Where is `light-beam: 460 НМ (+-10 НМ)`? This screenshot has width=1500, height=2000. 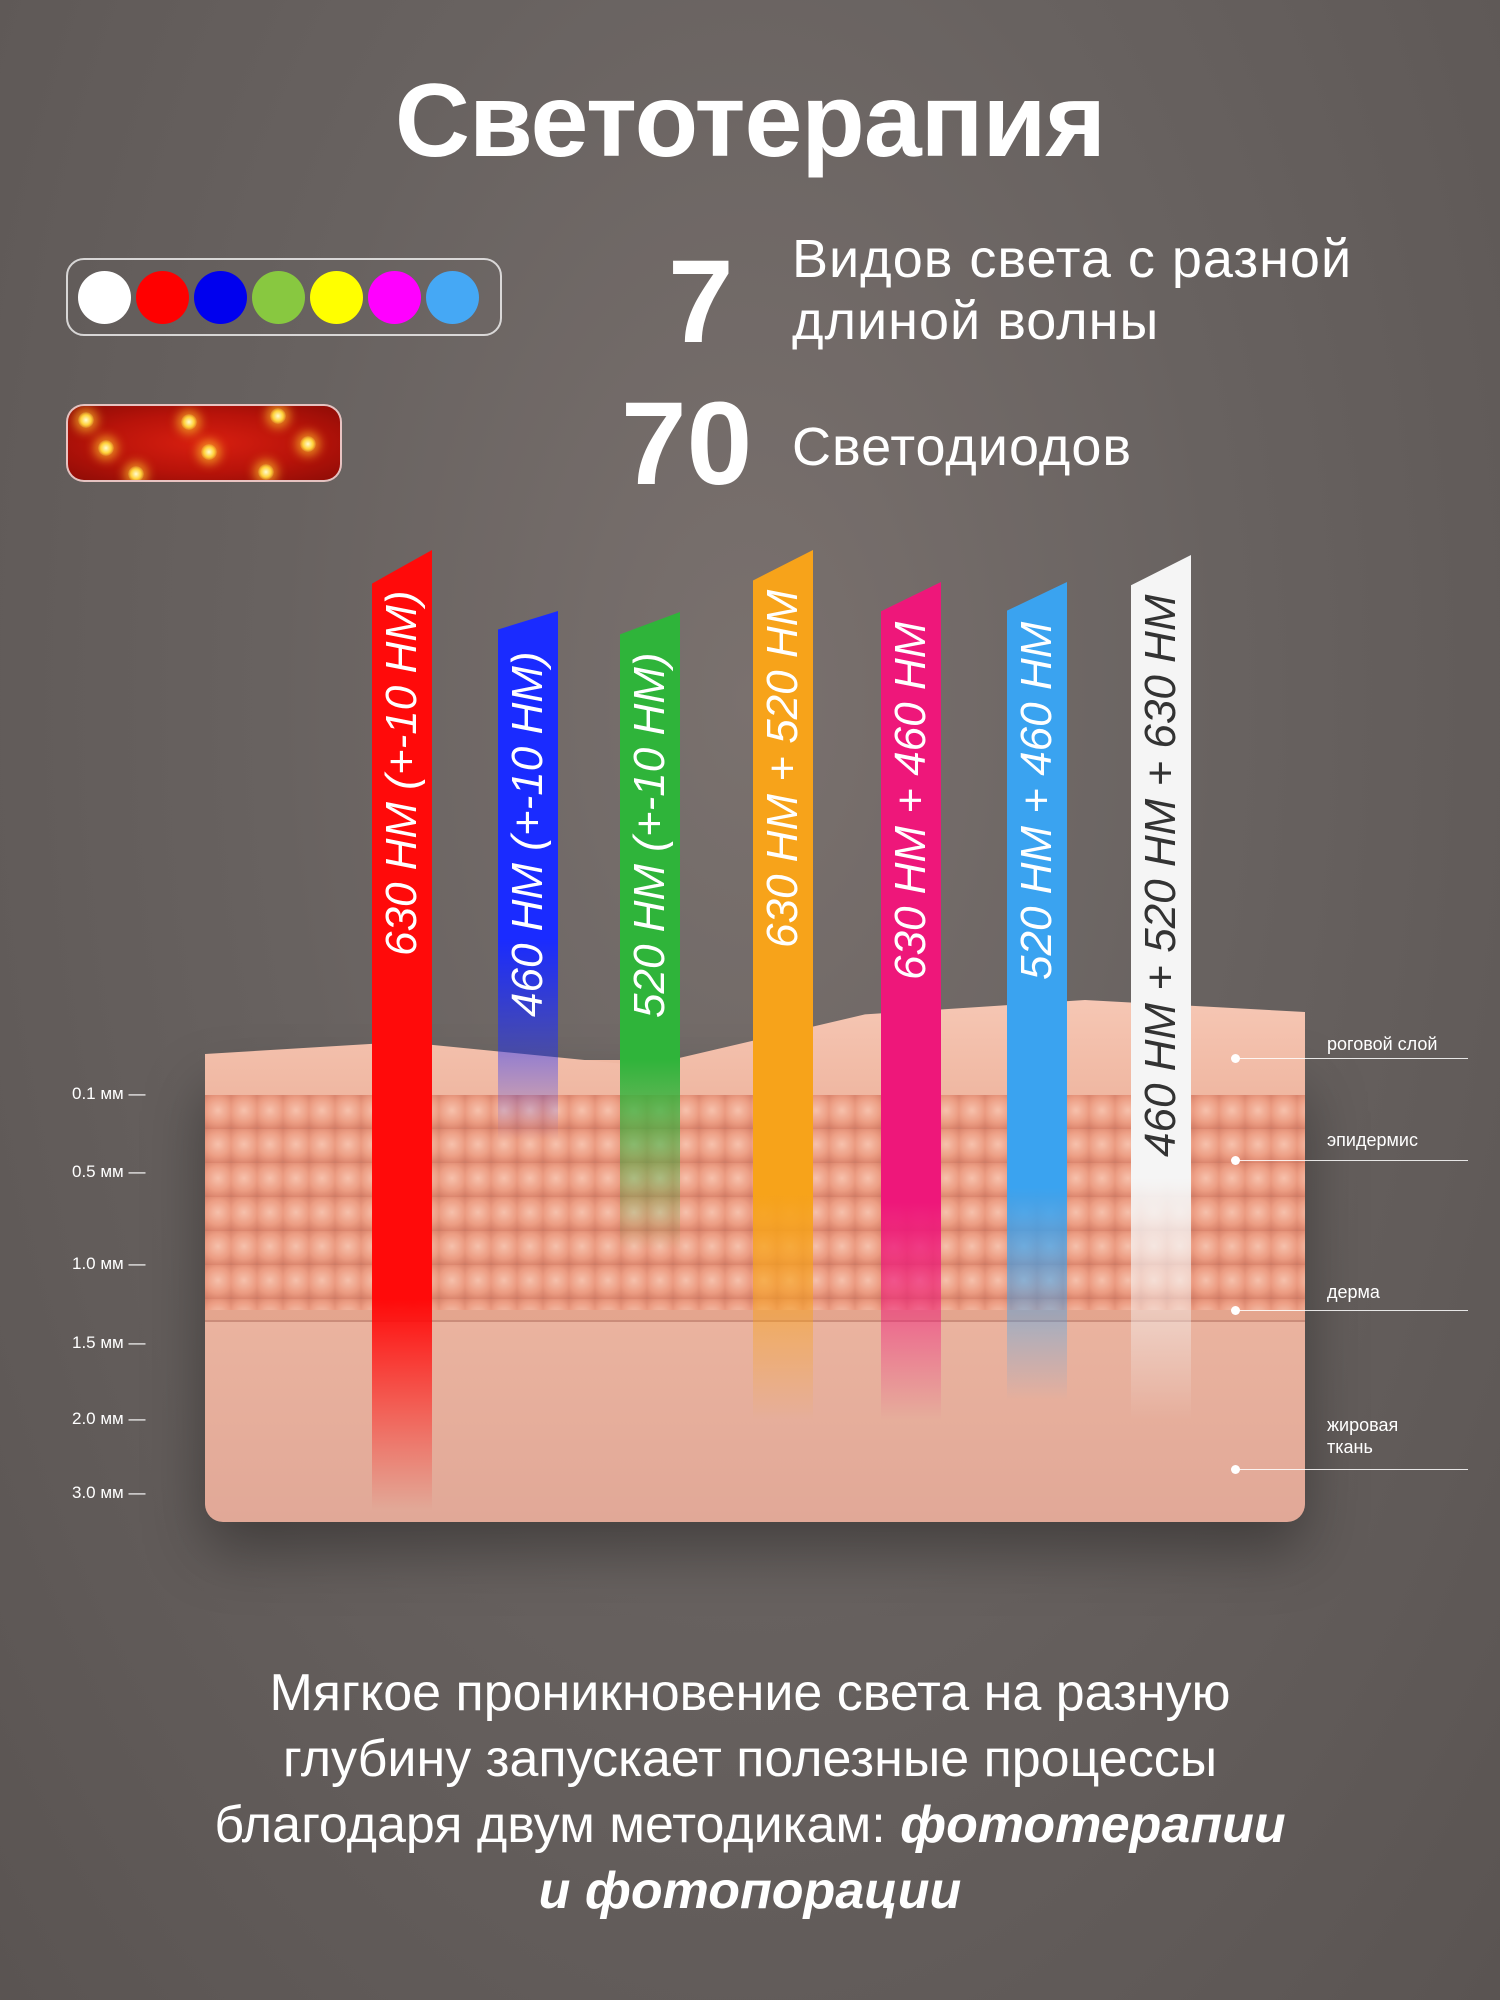 light-beam: 460 НМ (+-10 НМ) is located at coordinates (528, 875).